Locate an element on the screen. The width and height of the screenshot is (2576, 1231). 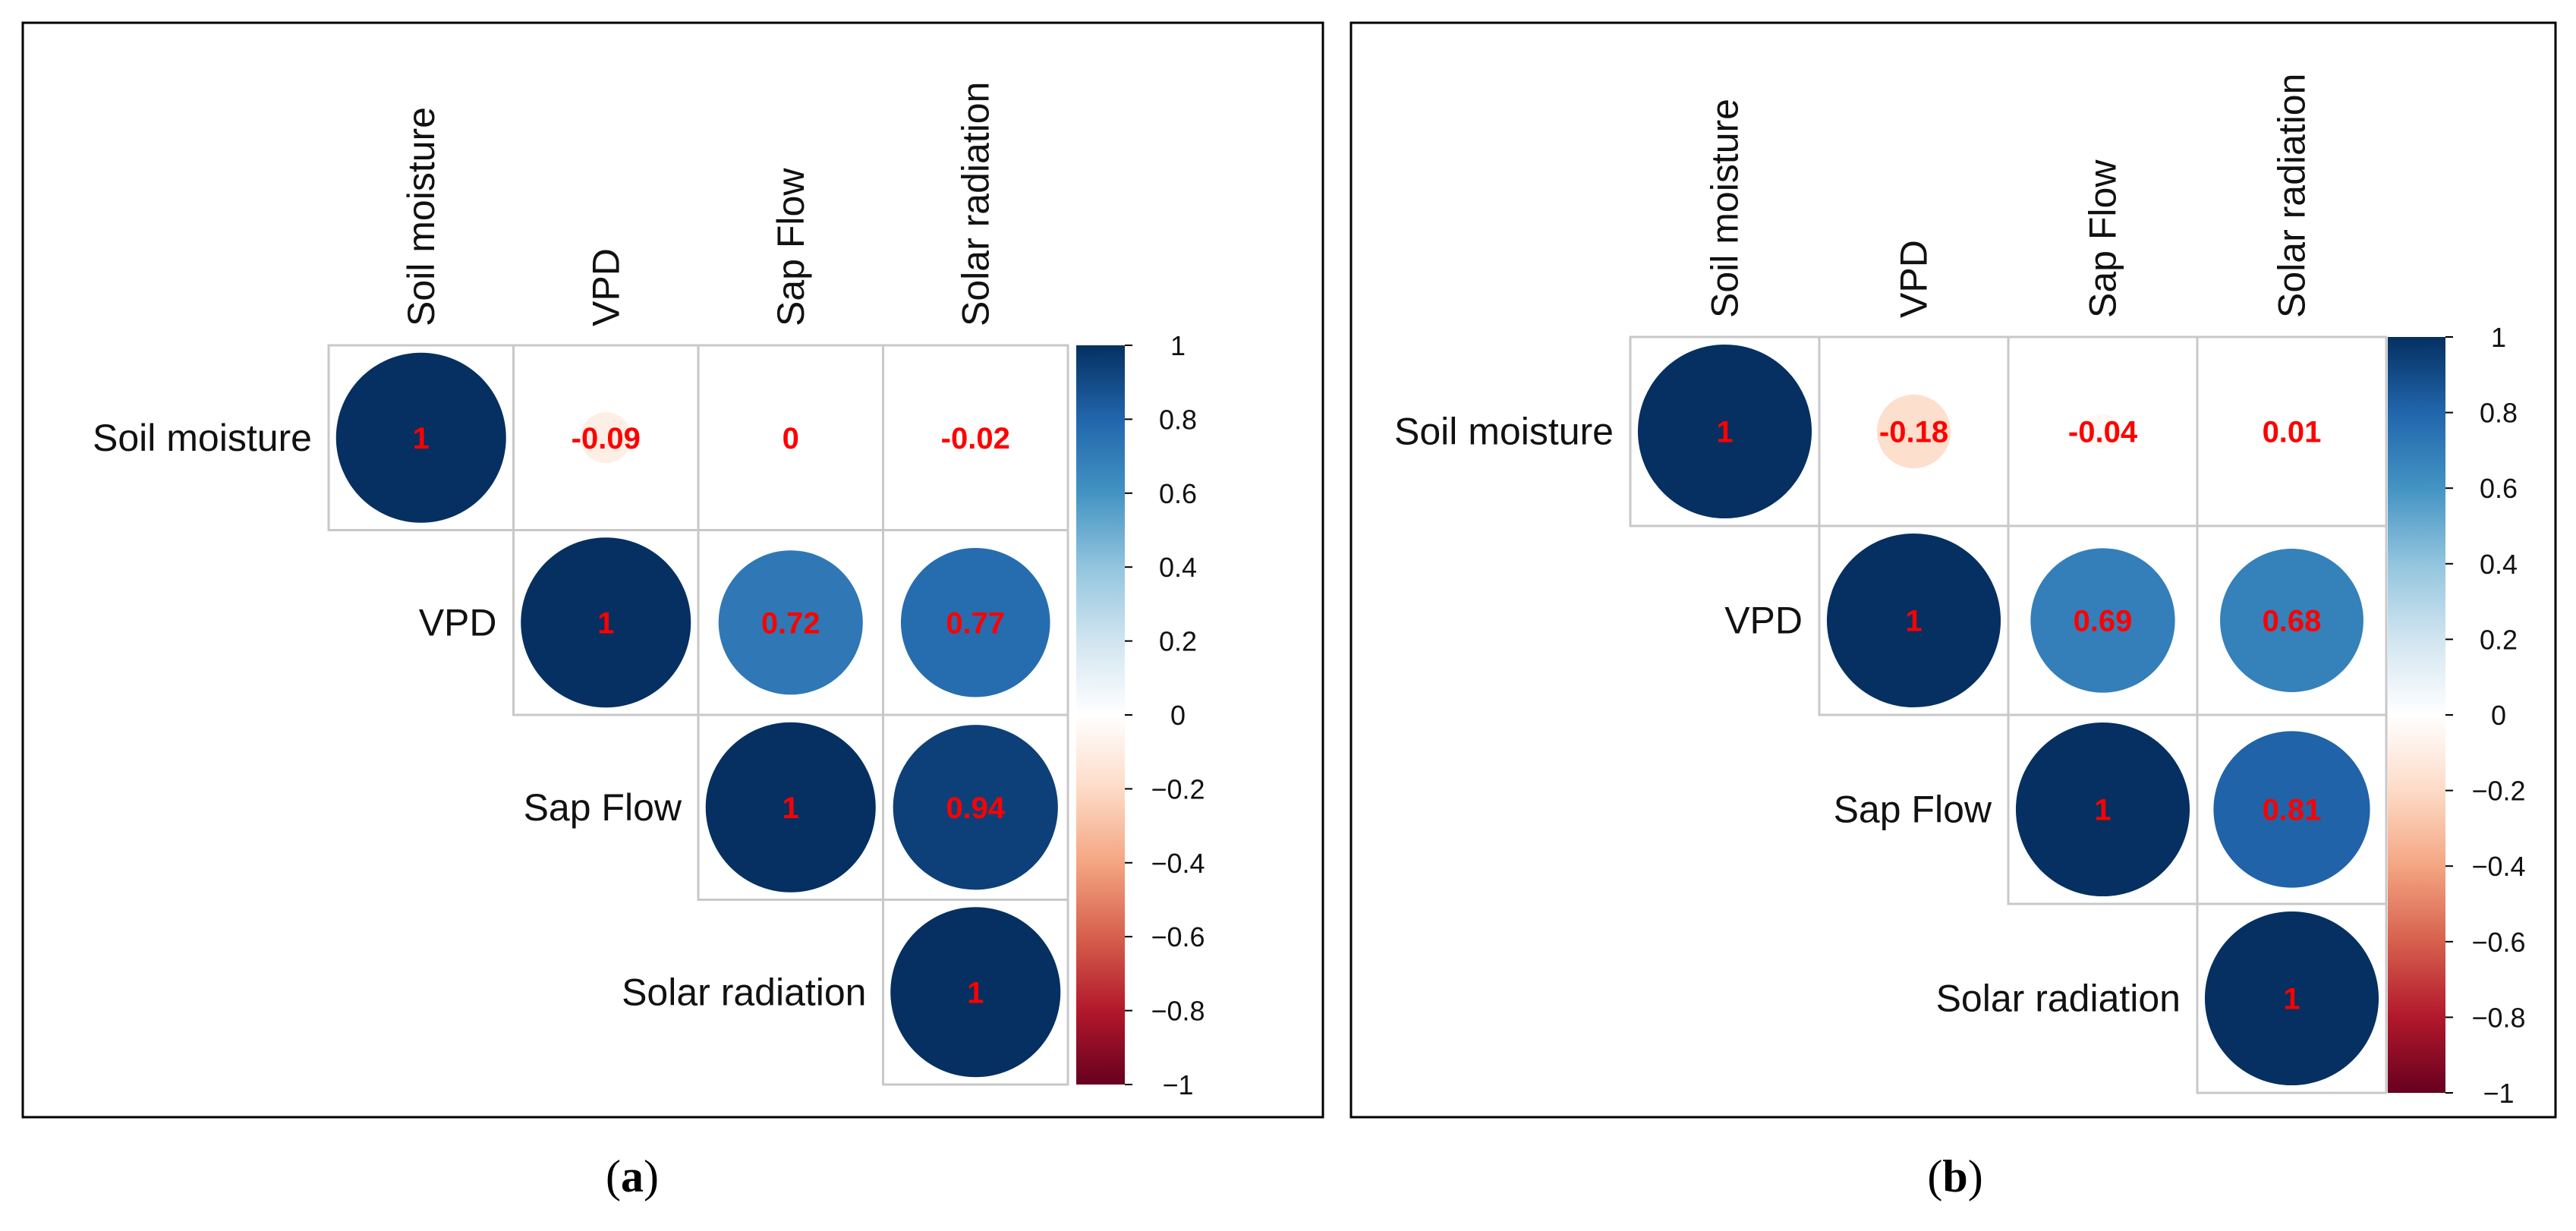
correlation-value: -0.04 is located at coordinates (2103, 433).